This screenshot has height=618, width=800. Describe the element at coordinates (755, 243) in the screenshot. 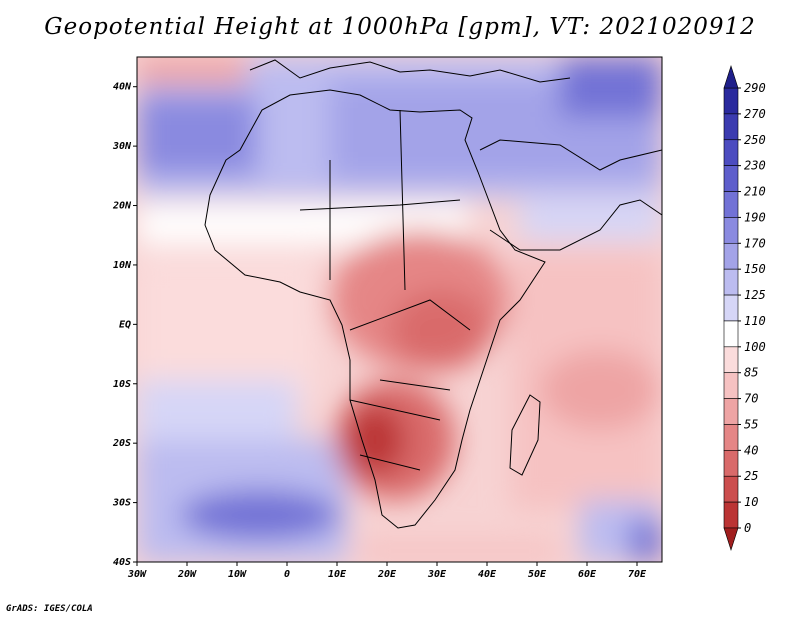

I see `colorbar-label: 170` at that location.